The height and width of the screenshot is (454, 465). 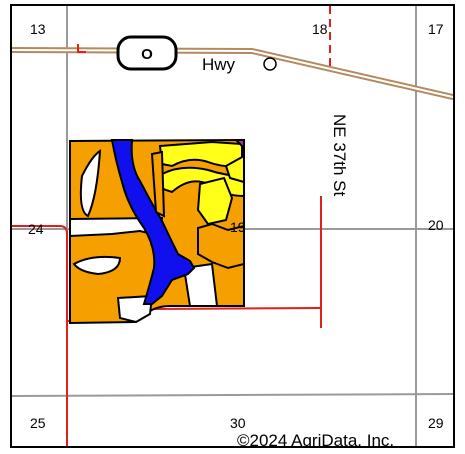 What do you see at coordinates (436, 423) in the screenshot?
I see `section-number: 29` at bounding box center [436, 423].